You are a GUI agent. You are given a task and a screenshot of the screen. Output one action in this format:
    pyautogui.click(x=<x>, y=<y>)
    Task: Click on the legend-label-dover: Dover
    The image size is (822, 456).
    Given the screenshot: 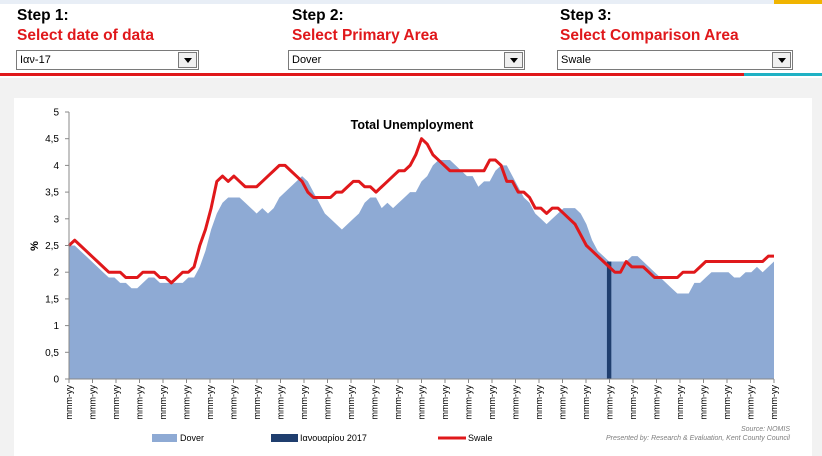 What is the action you would take?
    pyautogui.click(x=192, y=438)
    